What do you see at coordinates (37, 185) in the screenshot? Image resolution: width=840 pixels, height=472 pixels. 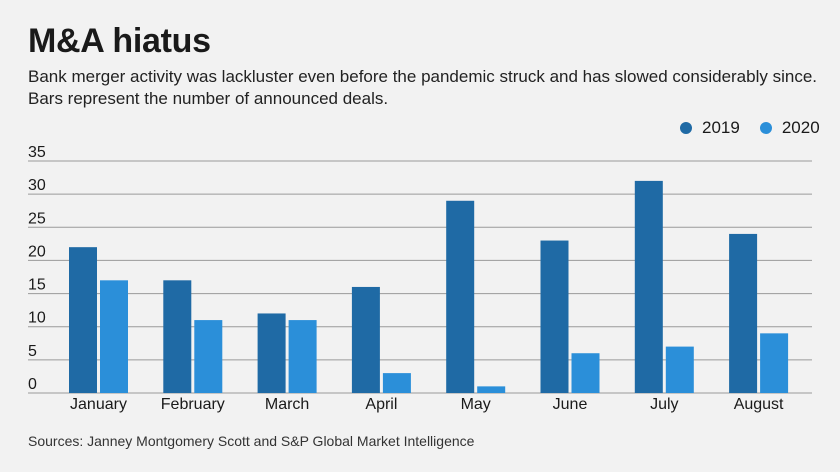 I see `y-tick-label: 30` at bounding box center [37, 185].